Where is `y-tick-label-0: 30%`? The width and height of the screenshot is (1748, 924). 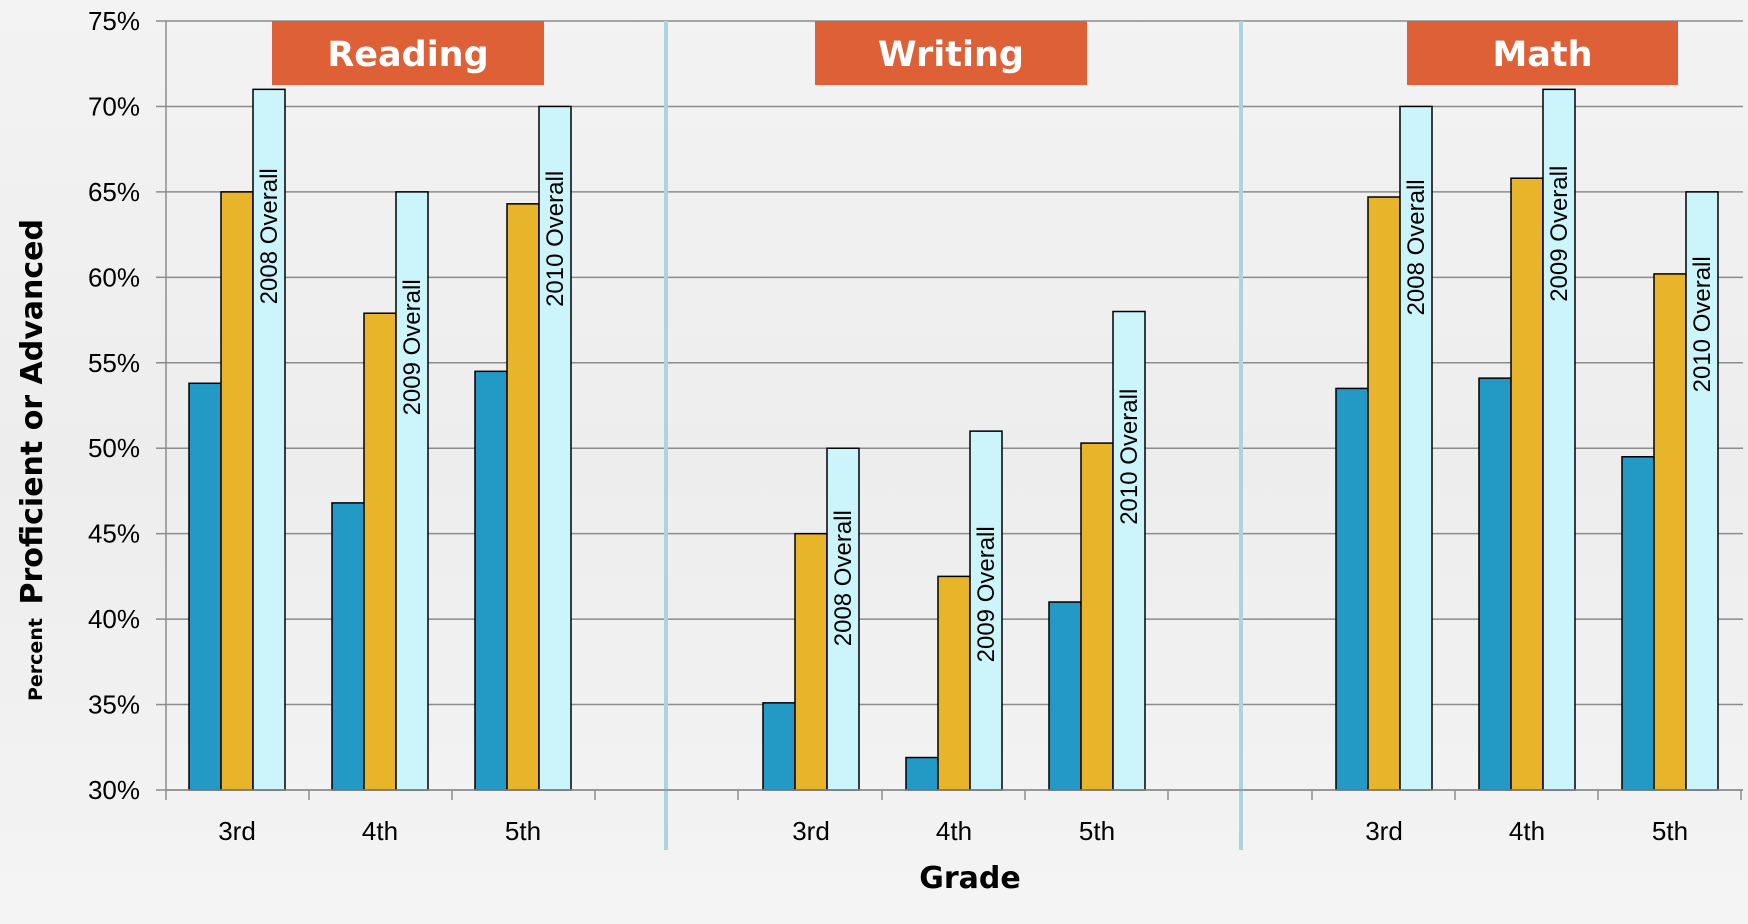 y-tick-label-0: 30% is located at coordinates (114, 790).